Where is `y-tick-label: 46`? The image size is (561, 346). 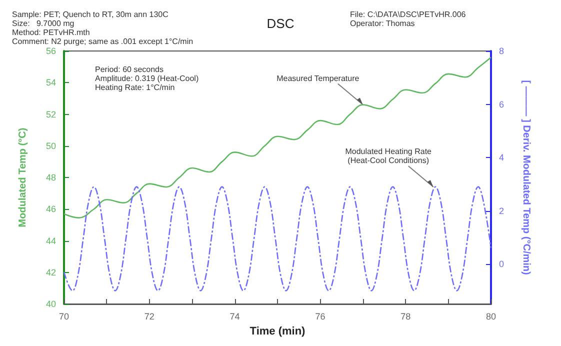
y-tick-label: 46 is located at coordinates (51, 209).